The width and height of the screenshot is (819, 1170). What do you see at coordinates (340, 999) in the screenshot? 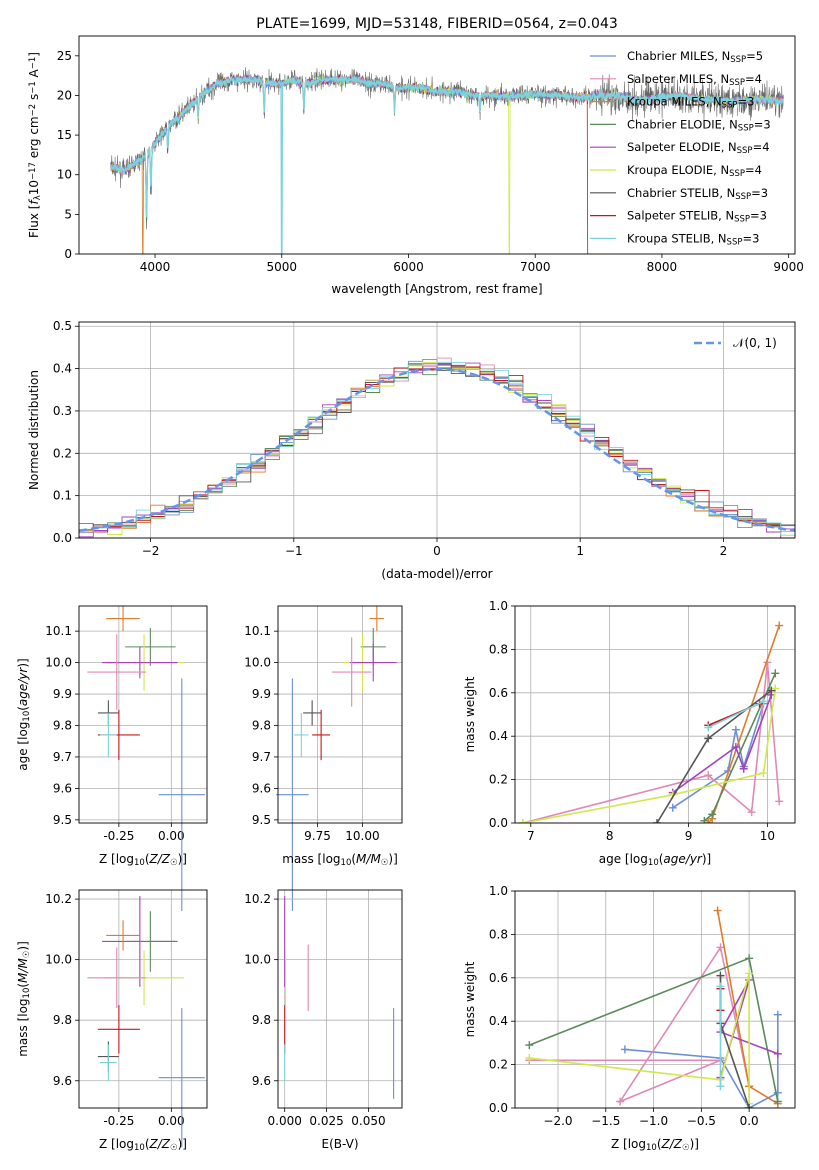
I see `mass_vs_ebv-frame` at bounding box center [340, 999].